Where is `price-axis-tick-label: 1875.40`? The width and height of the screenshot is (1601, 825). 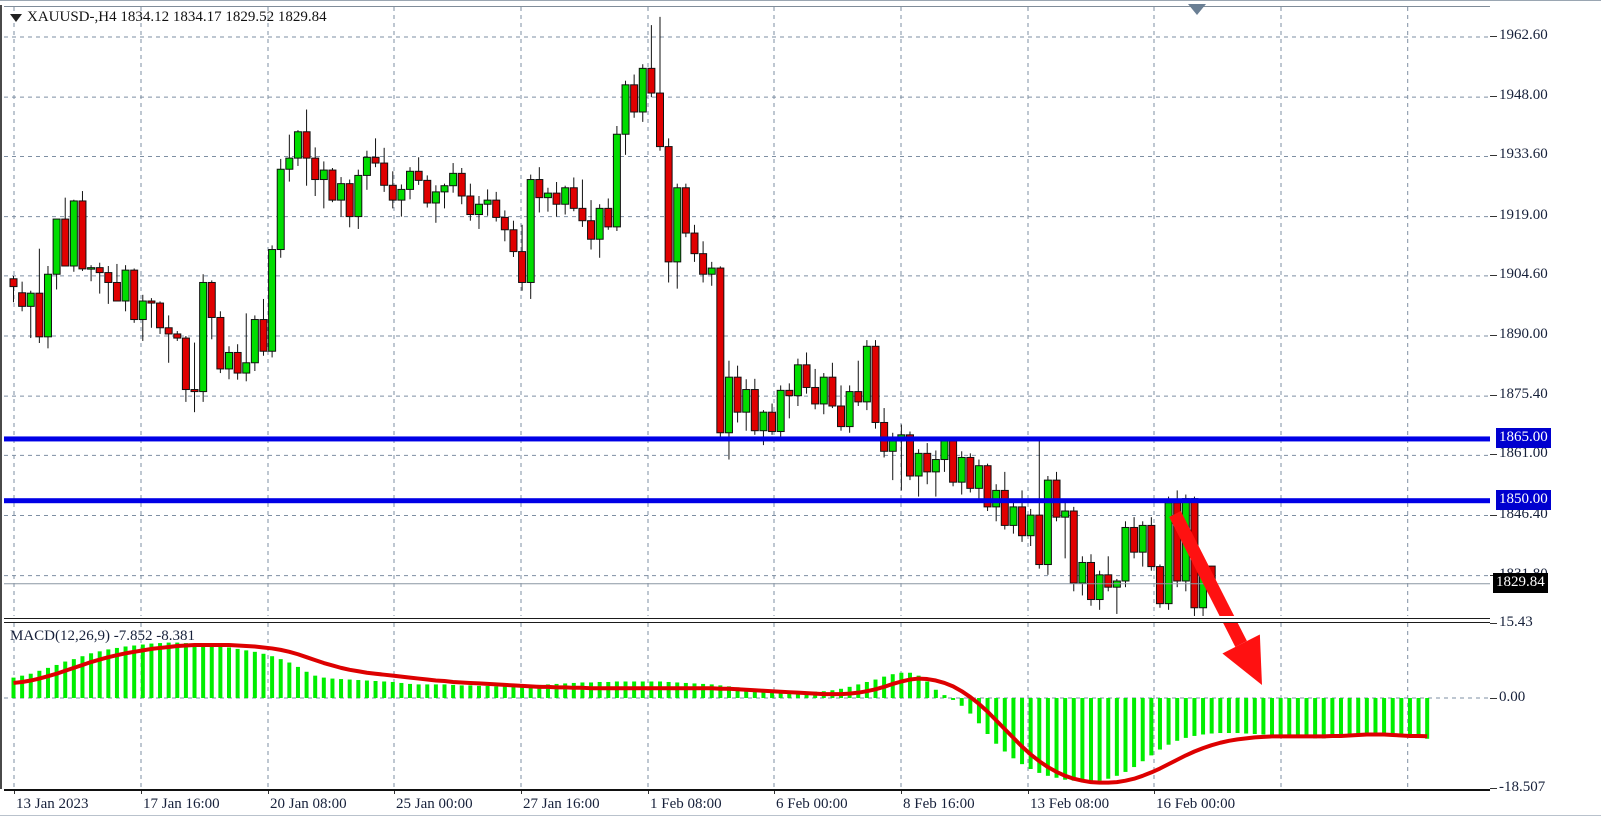 price-axis-tick-label: 1875.40 is located at coordinates (1523, 394).